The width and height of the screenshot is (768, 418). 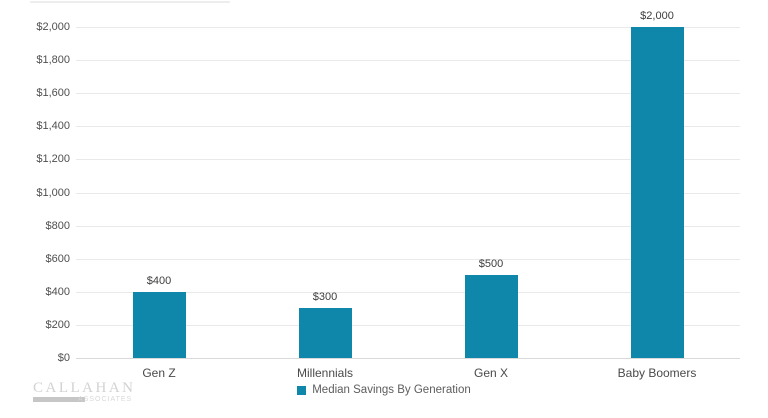 I want to click on value-label-millennials: $300, so click(x=325, y=297).